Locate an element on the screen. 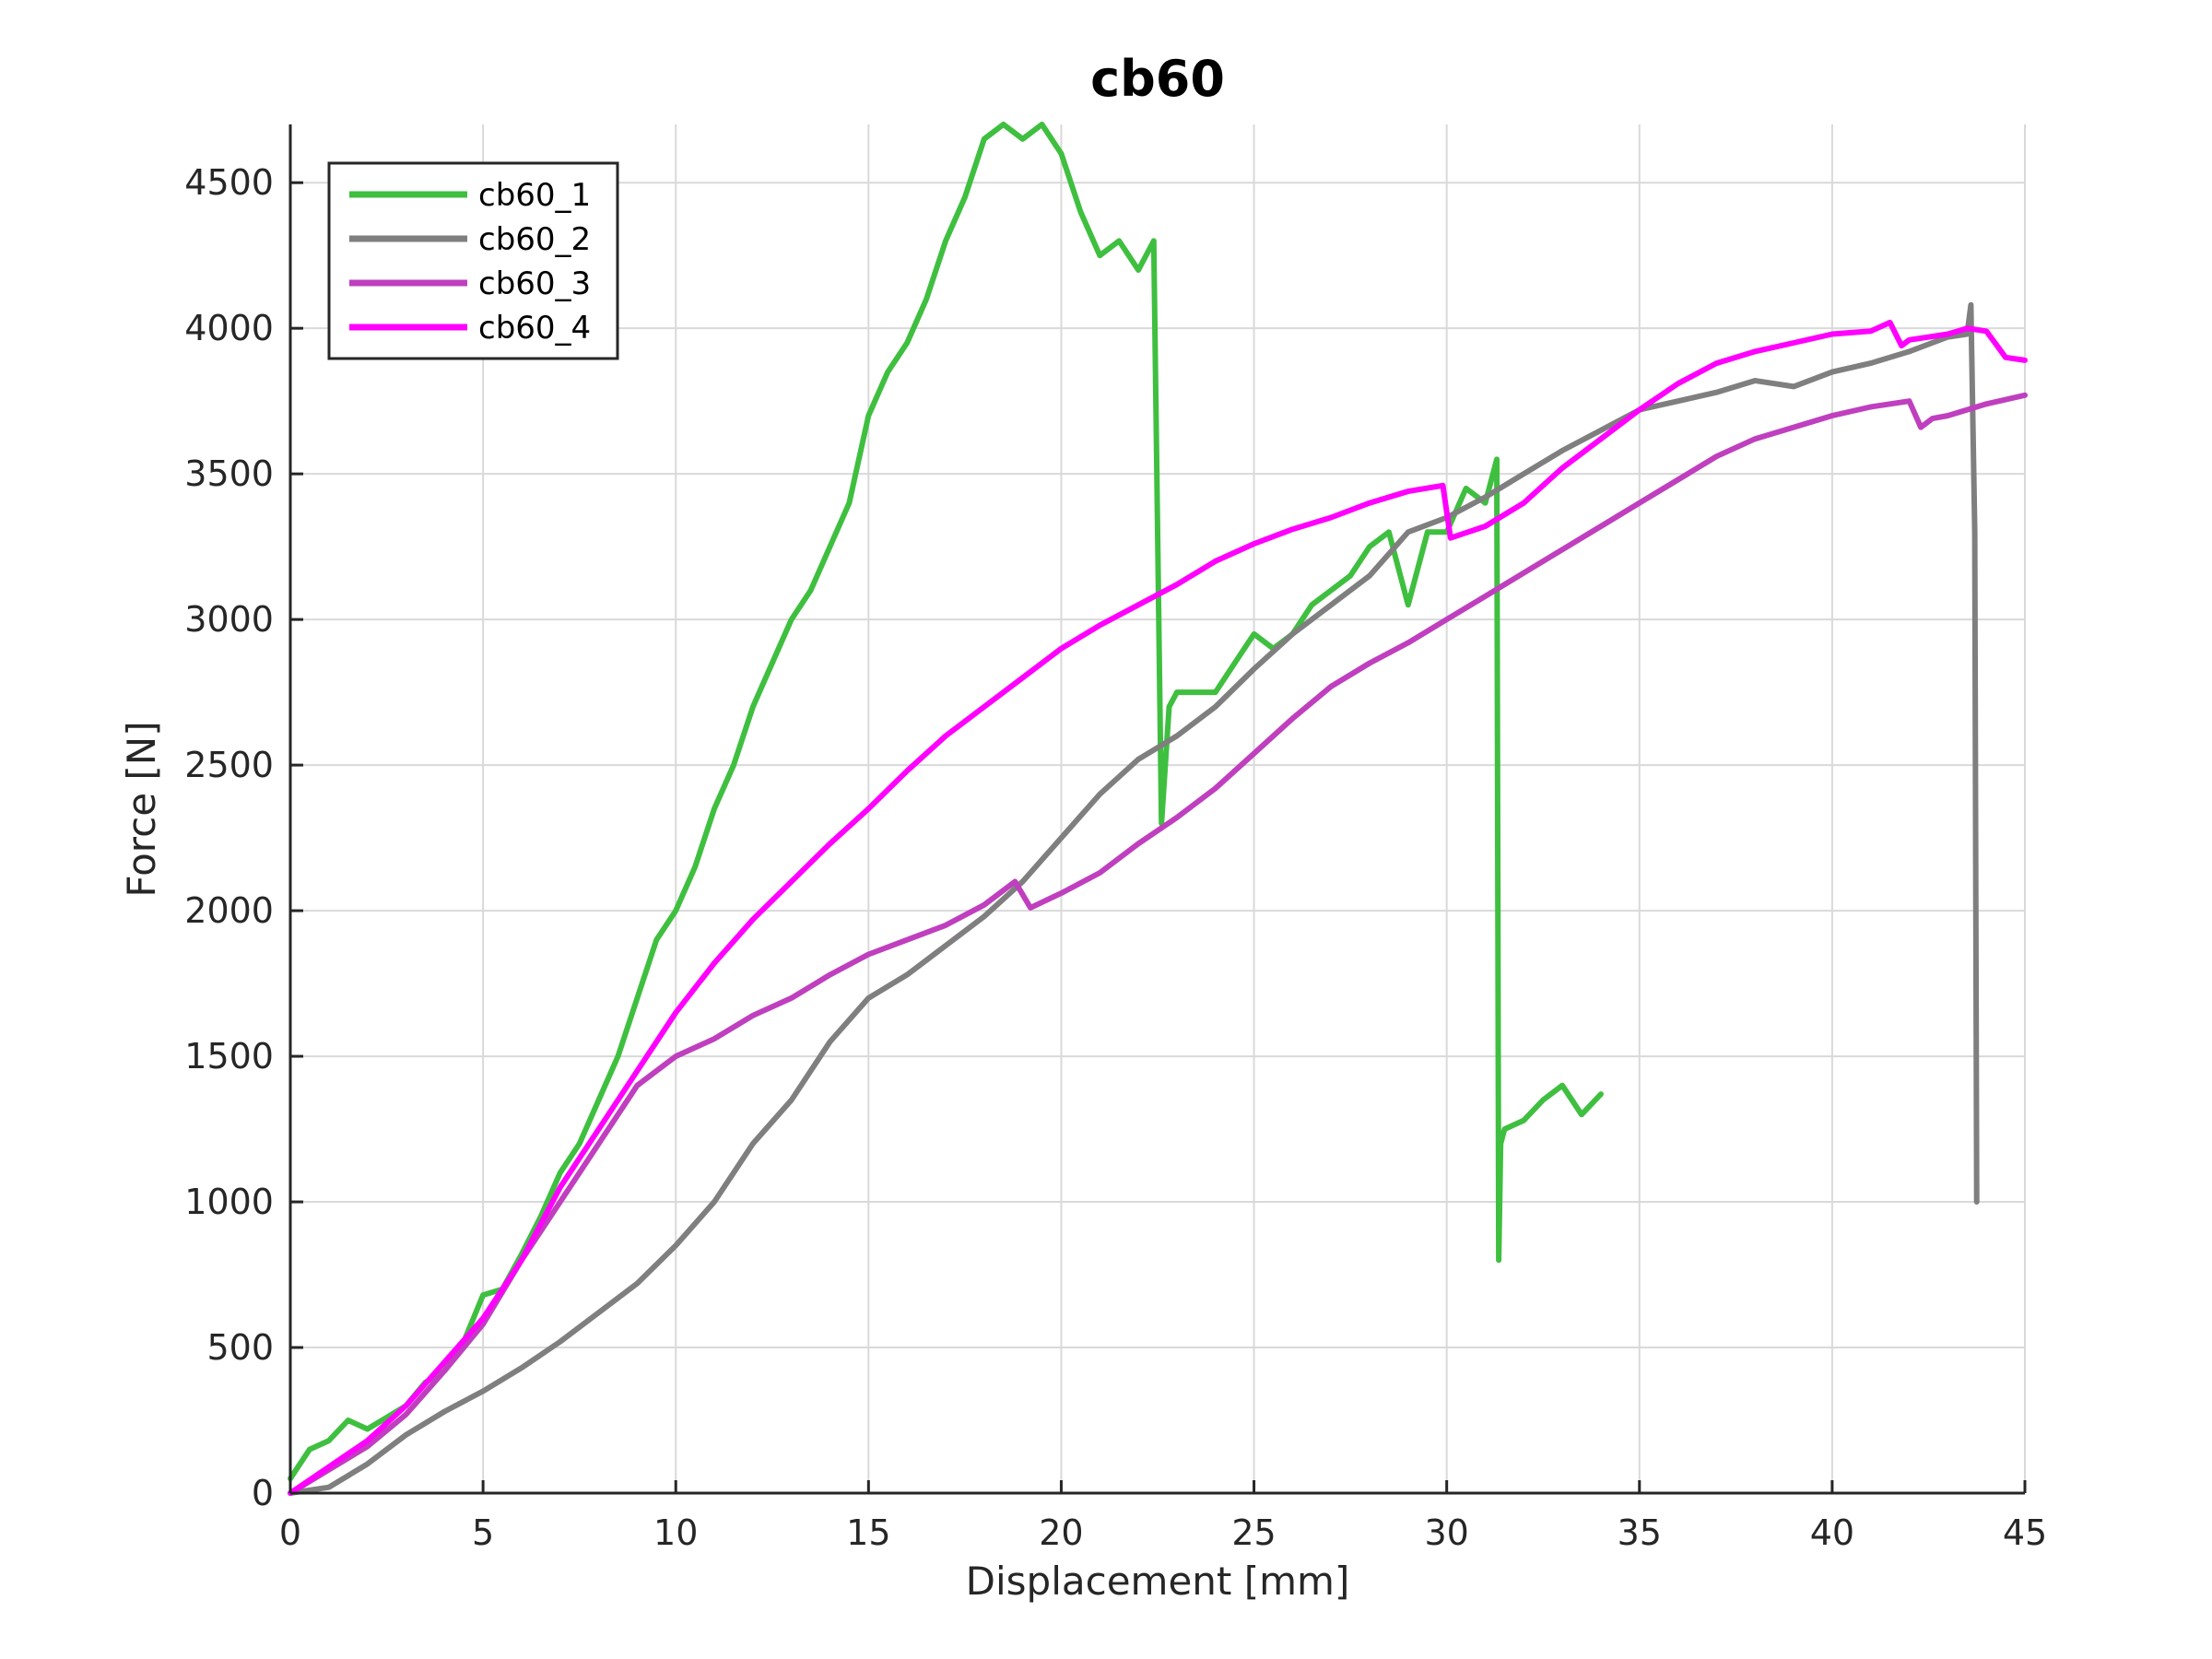 This screenshot has height=1659, width=2212. x-tick-label: 40 is located at coordinates (1832, 1532).